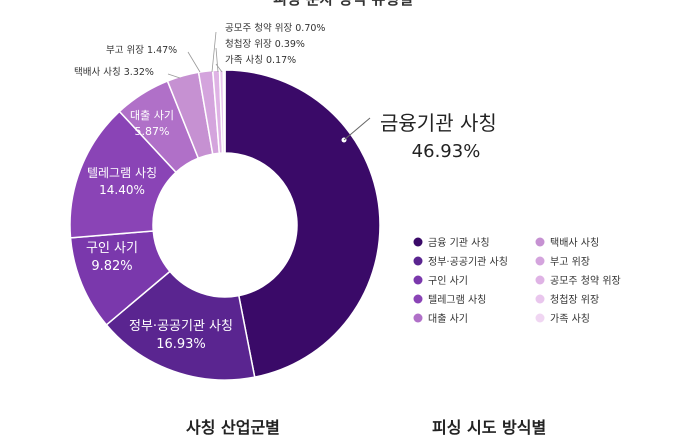  I want to click on slice-value-label: 5.87%, so click(152, 131).